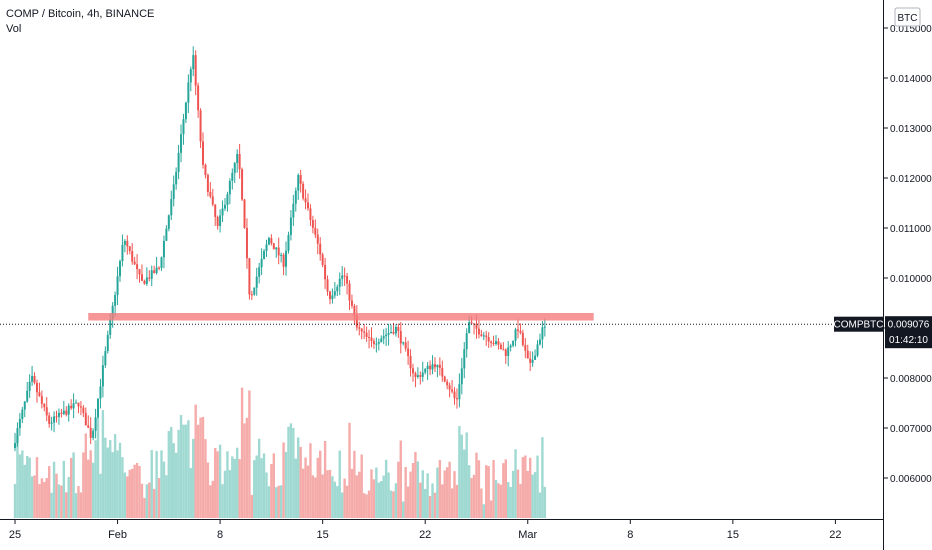 This screenshot has height=550, width=932. I want to click on bar-countdown: 01:42:10, so click(908, 340).